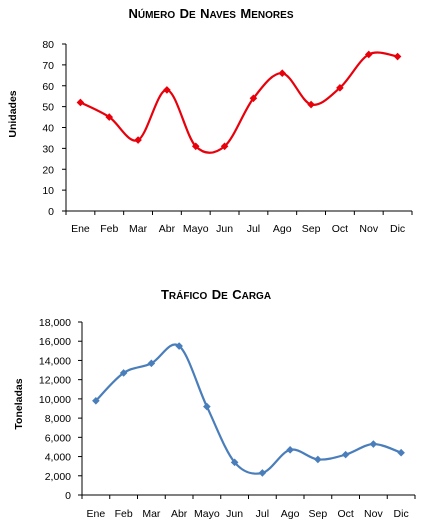 Image resolution: width=421 pixels, height=524 pixels. I want to click on y-axis-label: Toneladas, so click(19, 403).